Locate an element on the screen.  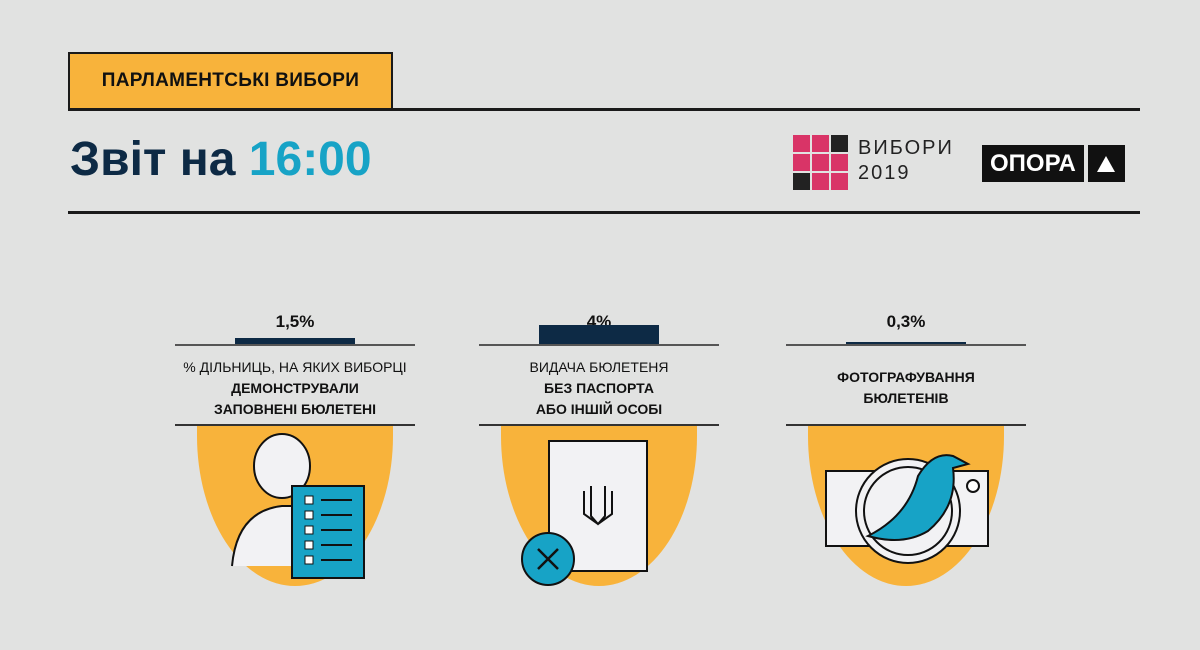
opora-logo: ОПОРА is located at coordinates (1053, 163).